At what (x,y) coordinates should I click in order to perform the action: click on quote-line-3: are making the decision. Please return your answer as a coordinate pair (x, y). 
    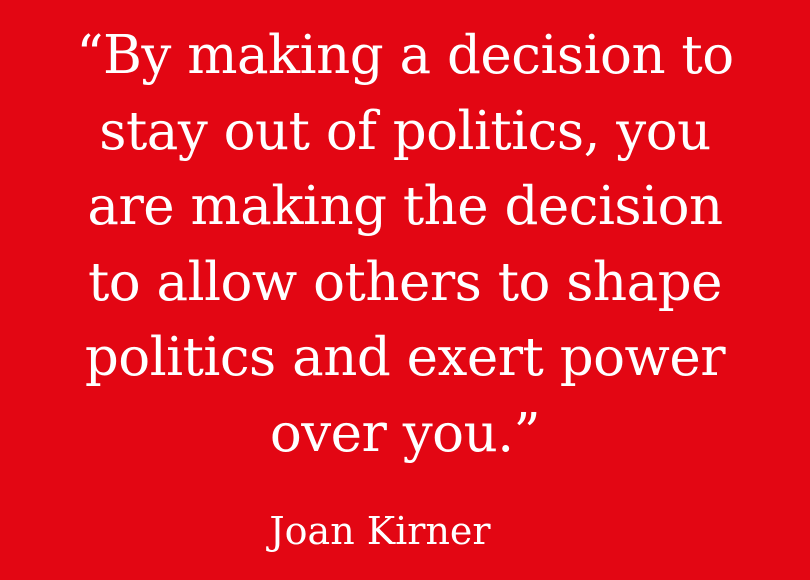
    Looking at the image, I should click on (405, 206).